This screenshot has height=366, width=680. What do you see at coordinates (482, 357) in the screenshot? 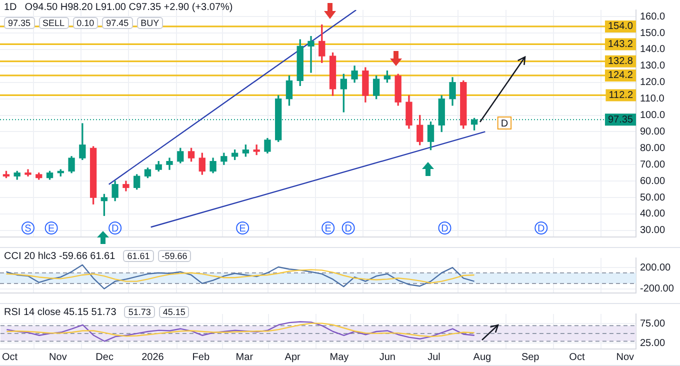
I see `x-tick-label: Aug` at bounding box center [482, 357].